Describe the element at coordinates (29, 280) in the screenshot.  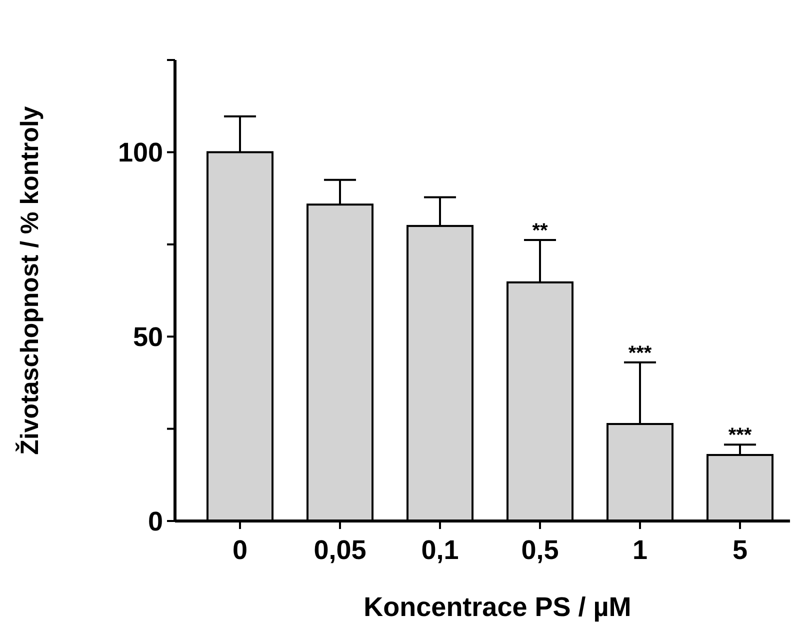
I see `y-axis-title: Životaschopnost / % kontroly` at that location.